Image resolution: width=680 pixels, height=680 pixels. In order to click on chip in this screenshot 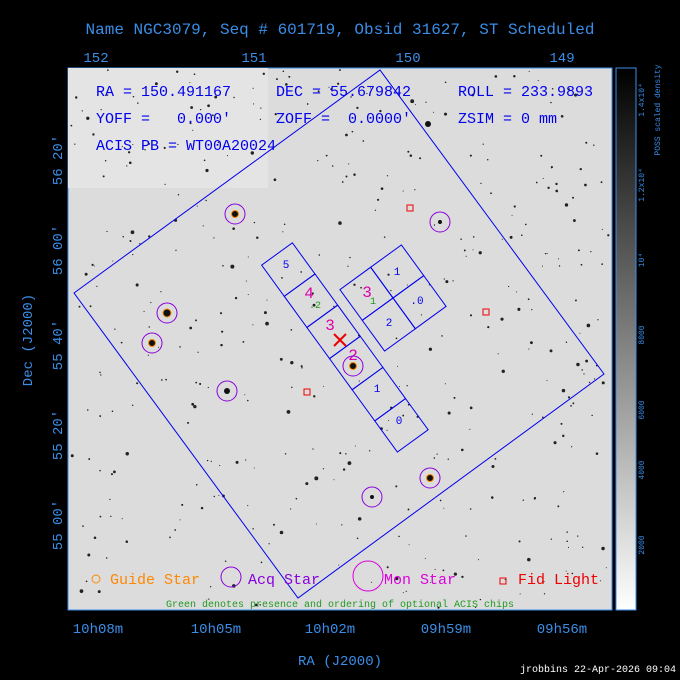, I will do `click(401, 425)`.